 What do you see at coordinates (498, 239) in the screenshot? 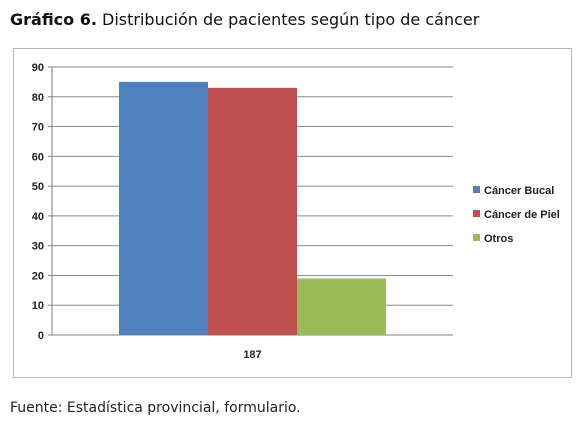
I see `legend-label: Otros` at bounding box center [498, 239].